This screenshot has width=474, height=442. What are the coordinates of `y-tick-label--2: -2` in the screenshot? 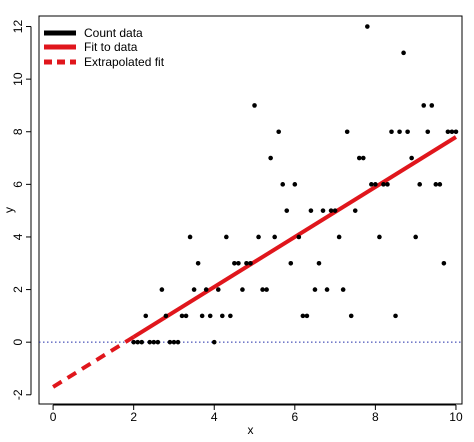 It's located at (18, 394).